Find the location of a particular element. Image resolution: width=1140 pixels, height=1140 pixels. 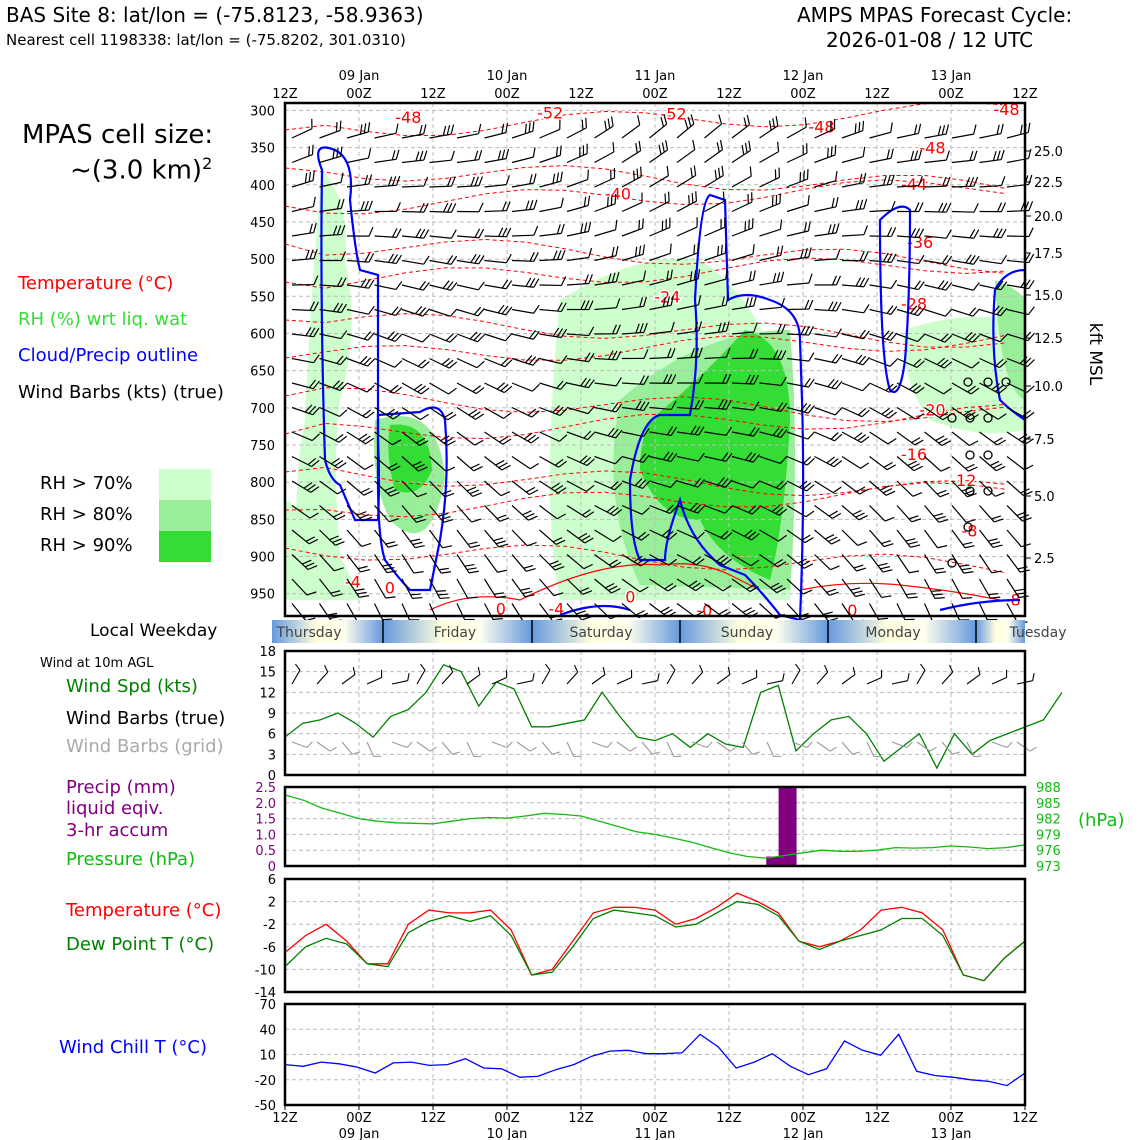

wind-frame is located at coordinates (655, 713).